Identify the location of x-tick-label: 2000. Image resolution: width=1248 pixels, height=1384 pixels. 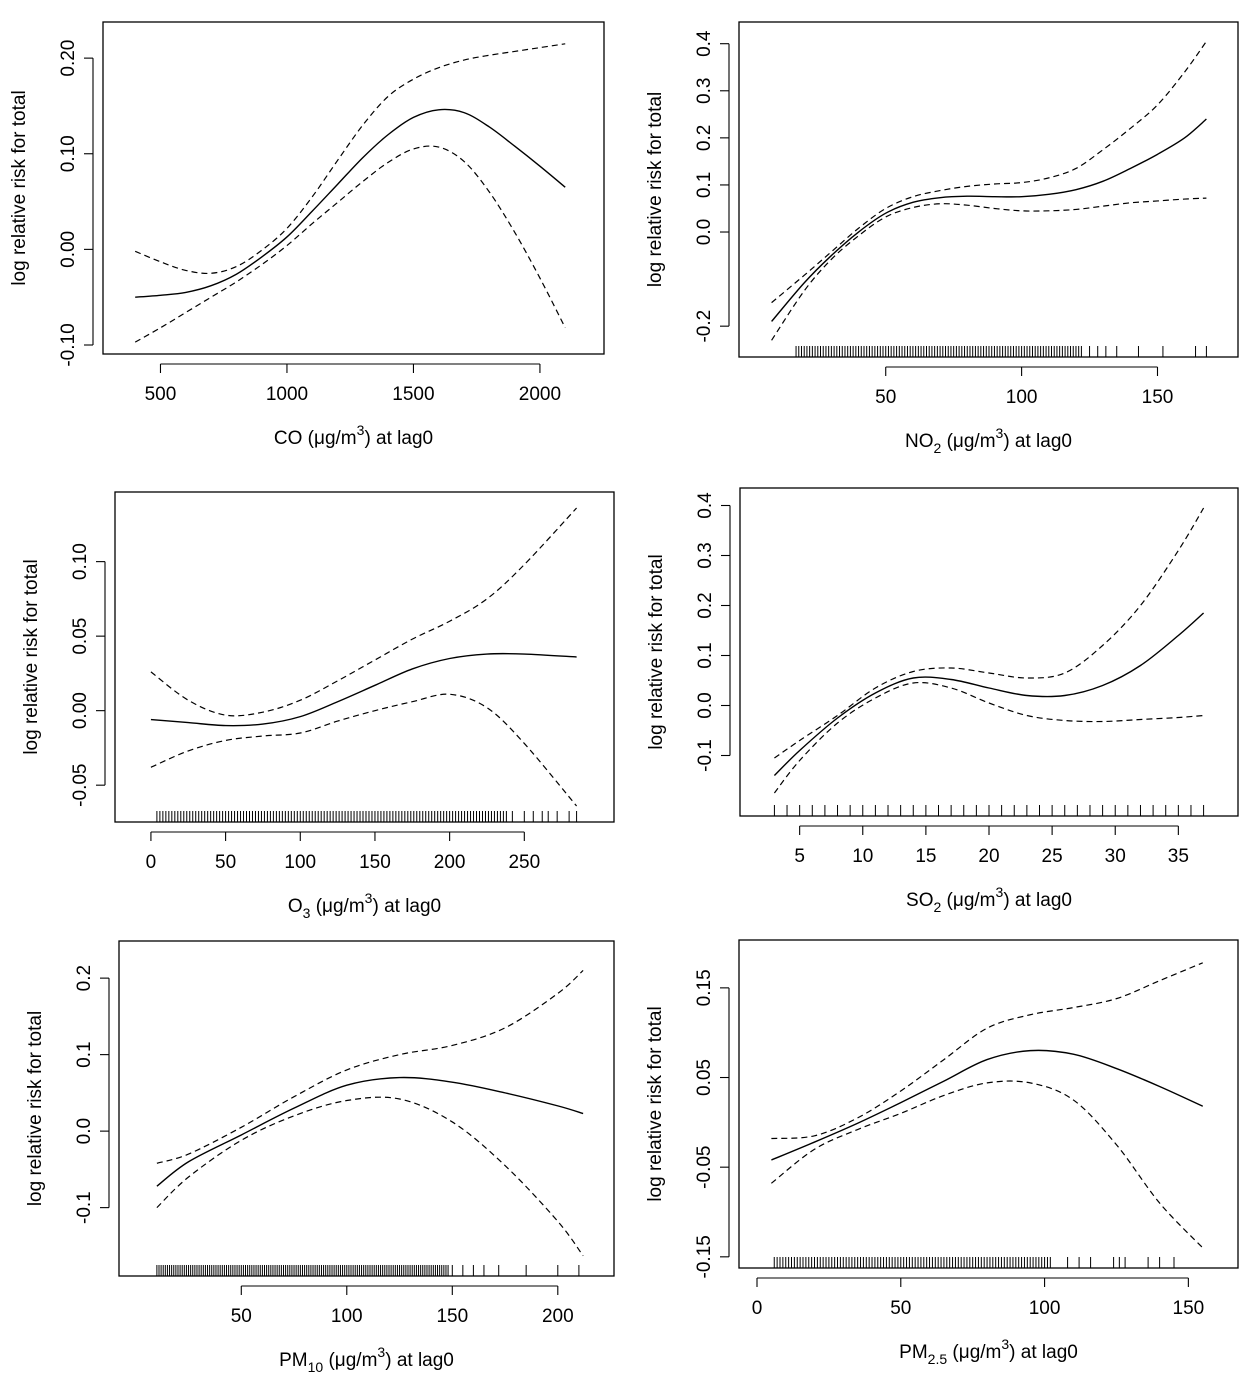
(540, 394).